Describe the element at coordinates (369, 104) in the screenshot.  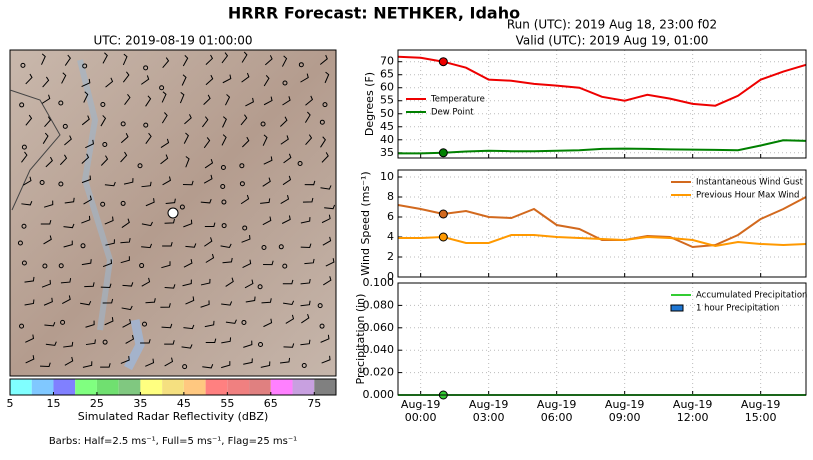
I see `y-axis-label: Degrees (F)` at that location.